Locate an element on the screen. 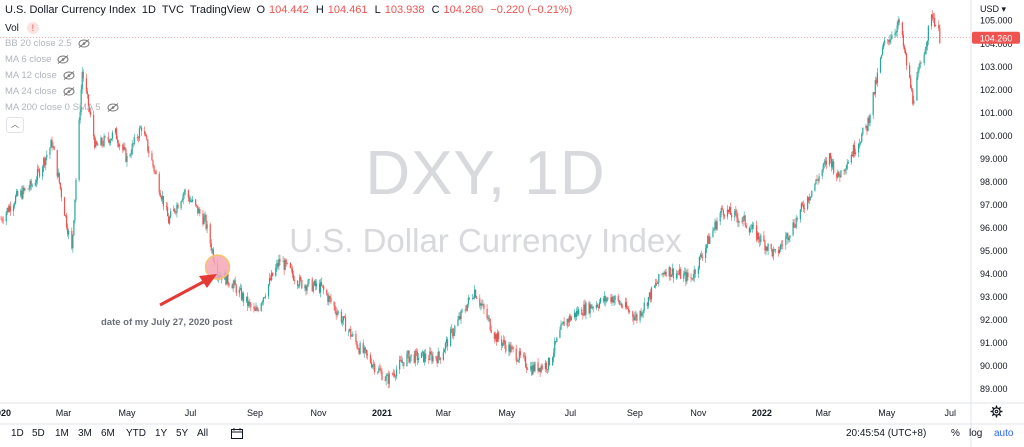  symbol-title: U.S. Dollar Currency Index is located at coordinates (70, 10).